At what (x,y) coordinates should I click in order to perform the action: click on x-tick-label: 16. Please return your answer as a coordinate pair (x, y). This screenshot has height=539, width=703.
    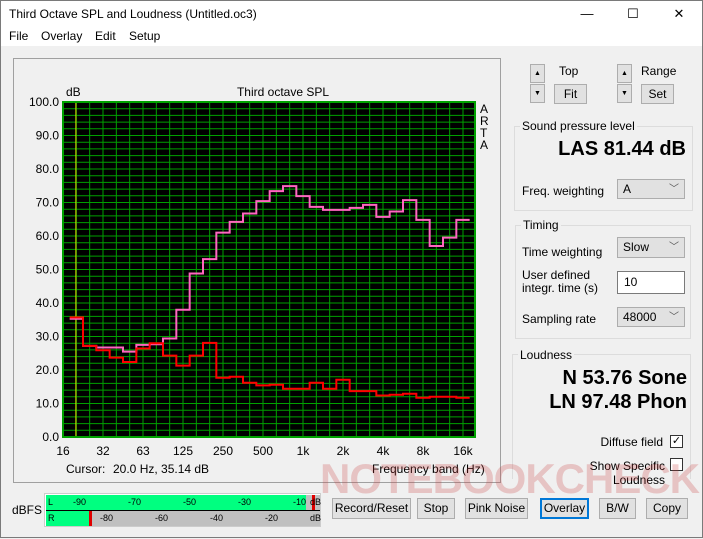
    Looking at the image, I should click on (63, 451).